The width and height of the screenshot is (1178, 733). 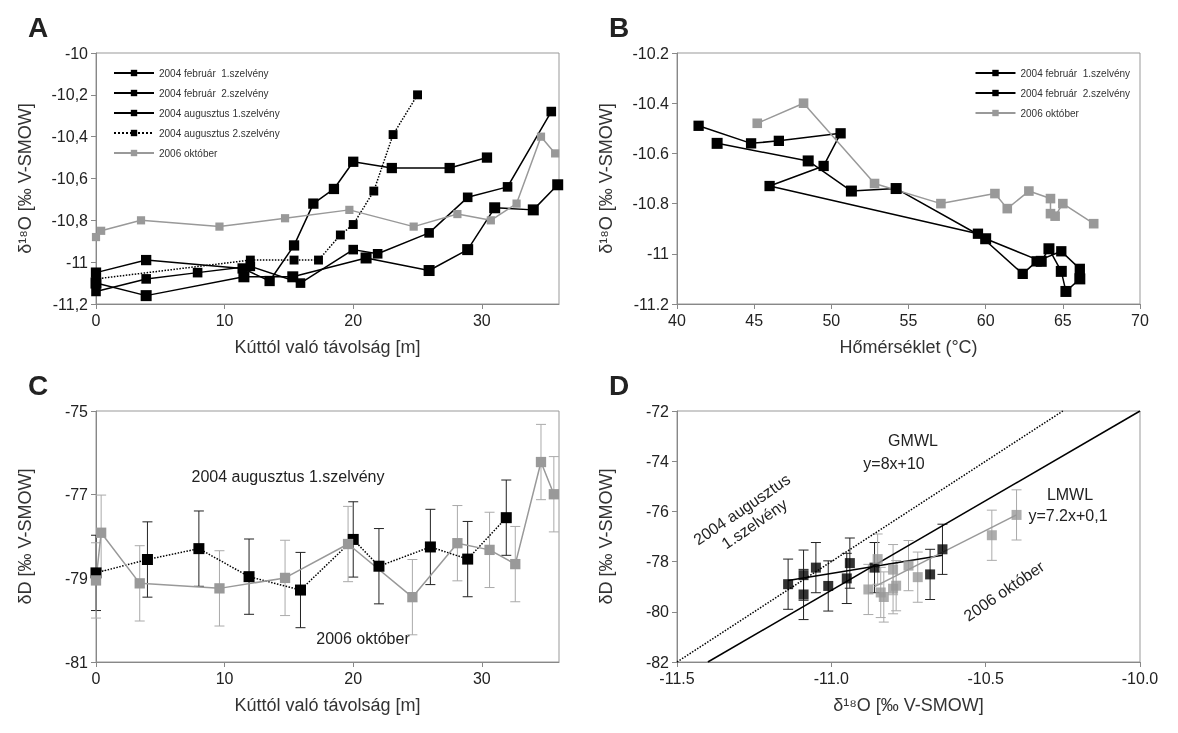 What do you see at coordinates (651, 153) in the screenshot?
I see `y-tick-label: -10.6` at bounding box center [651, 153].